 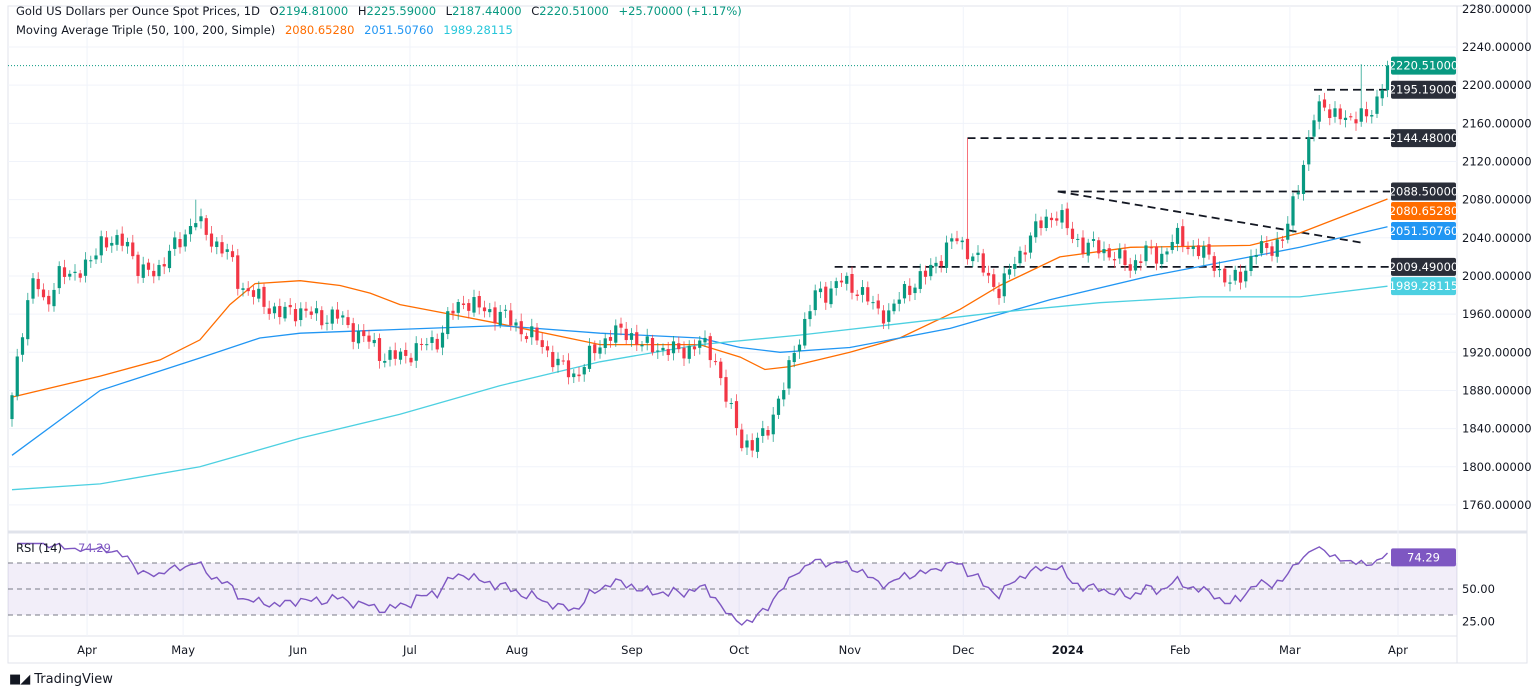 What do you see at coordinates (1478, 589) in the screenshot?
I see `rsi-tick-label: 50.00` at bounding box center [1478, 589].